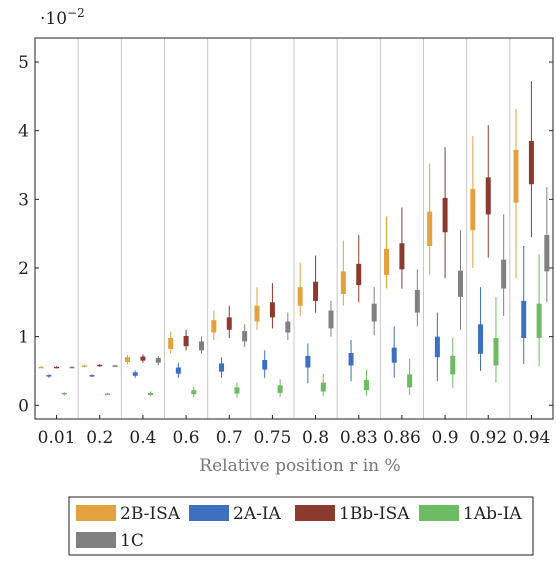 The height and width of the screenshot is (563, 556). I want to click on y-tick-label: 3, so click(23, 200).